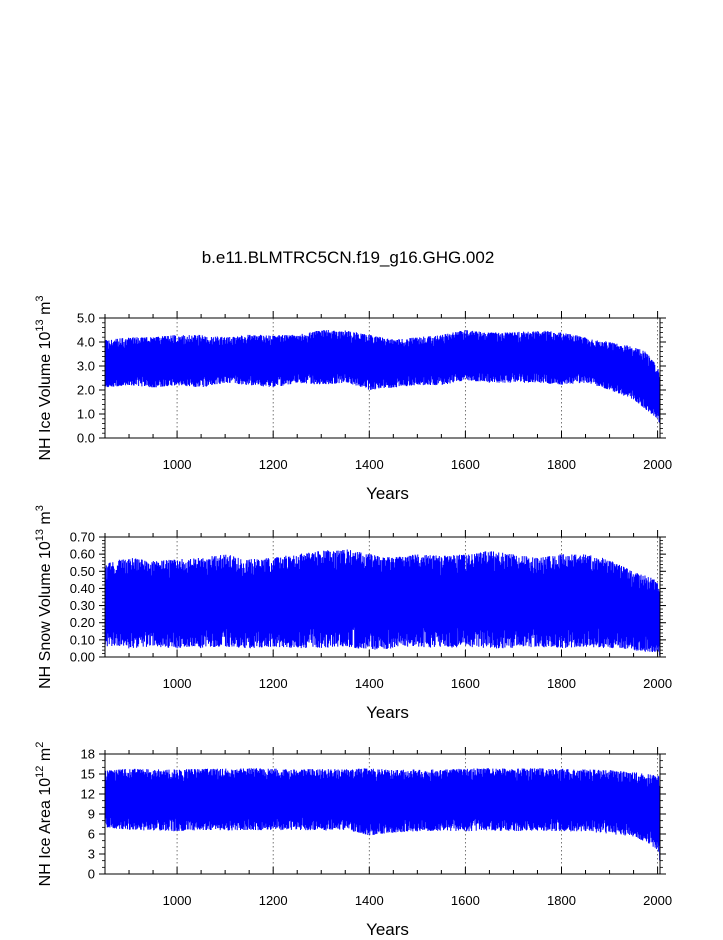  What do you see at coordinates (88, 754) in the screenshot?
I see `y-tick-label: 18` at bounding box center [88, 754].